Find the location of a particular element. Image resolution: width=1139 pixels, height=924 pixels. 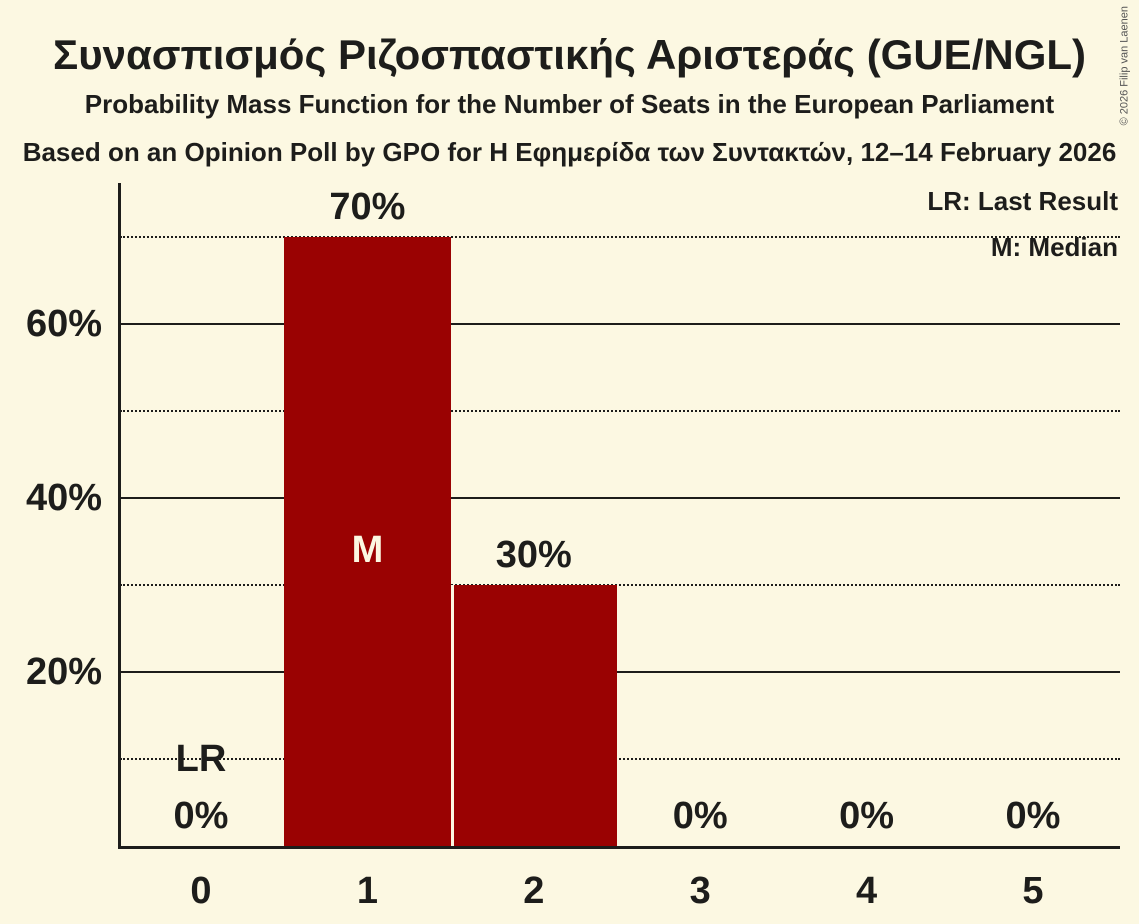

x-tick-label-4: 4 is located at coordinates (867, 891).